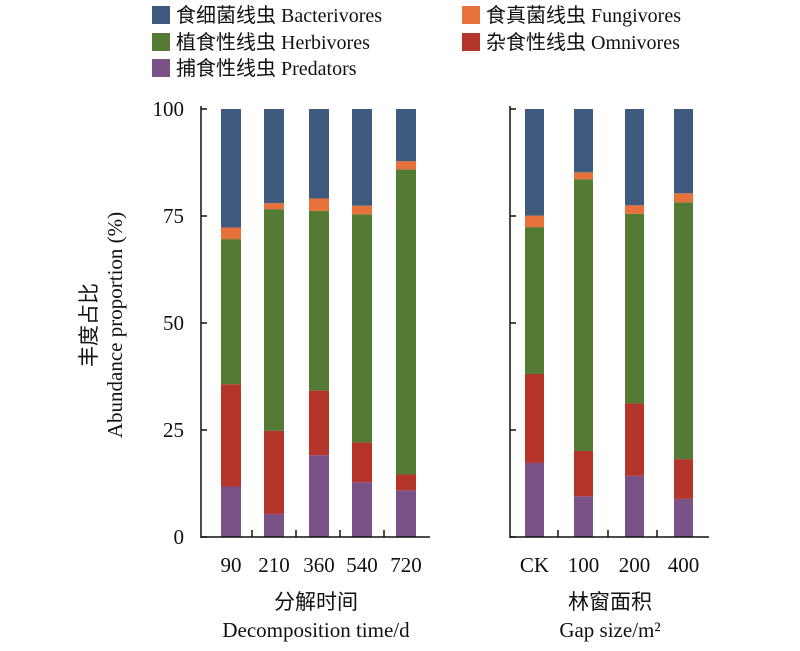  What do you see at coordinates (684, 565) in the screenshot?
I see `x-tick-label: 400` at bounding box center [684, 565].